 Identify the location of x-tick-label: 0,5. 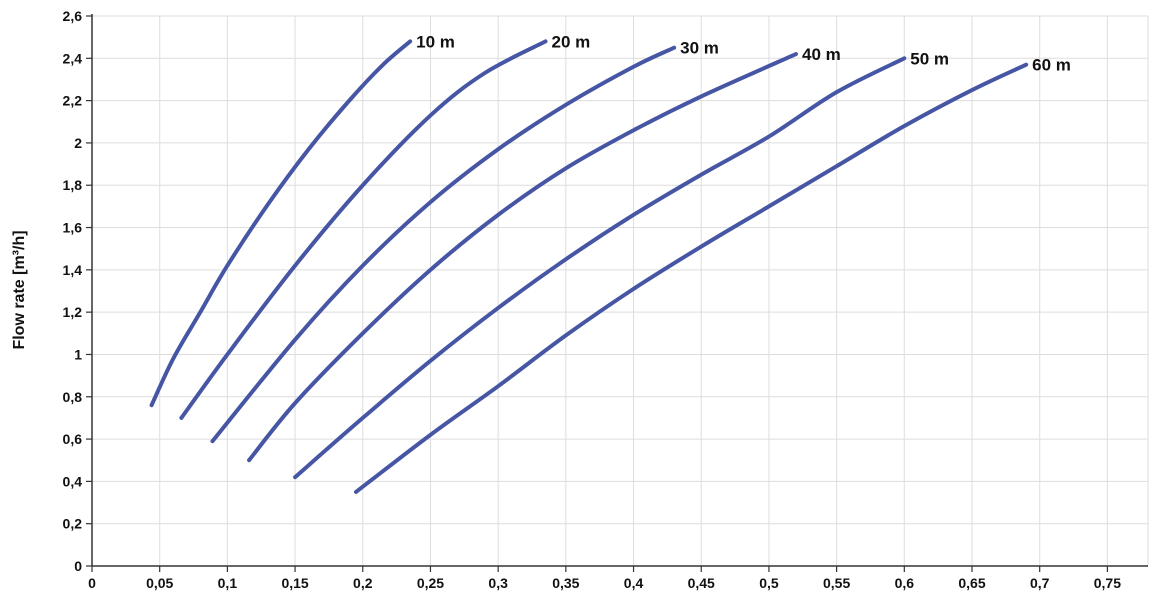
(769, 583).